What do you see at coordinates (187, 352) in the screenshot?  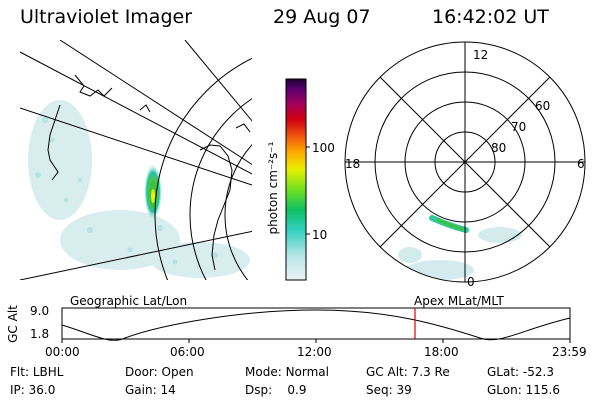 I see `x-tick-0600: 06:00` at bounding box center [187, 352].